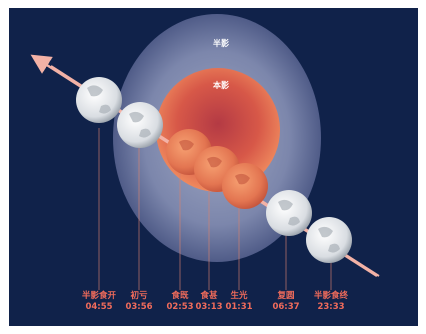 The width and height of the screenshot is (426, 334). I want to click on event-label-totality-end: 生光 01:31, so click(239, 302).